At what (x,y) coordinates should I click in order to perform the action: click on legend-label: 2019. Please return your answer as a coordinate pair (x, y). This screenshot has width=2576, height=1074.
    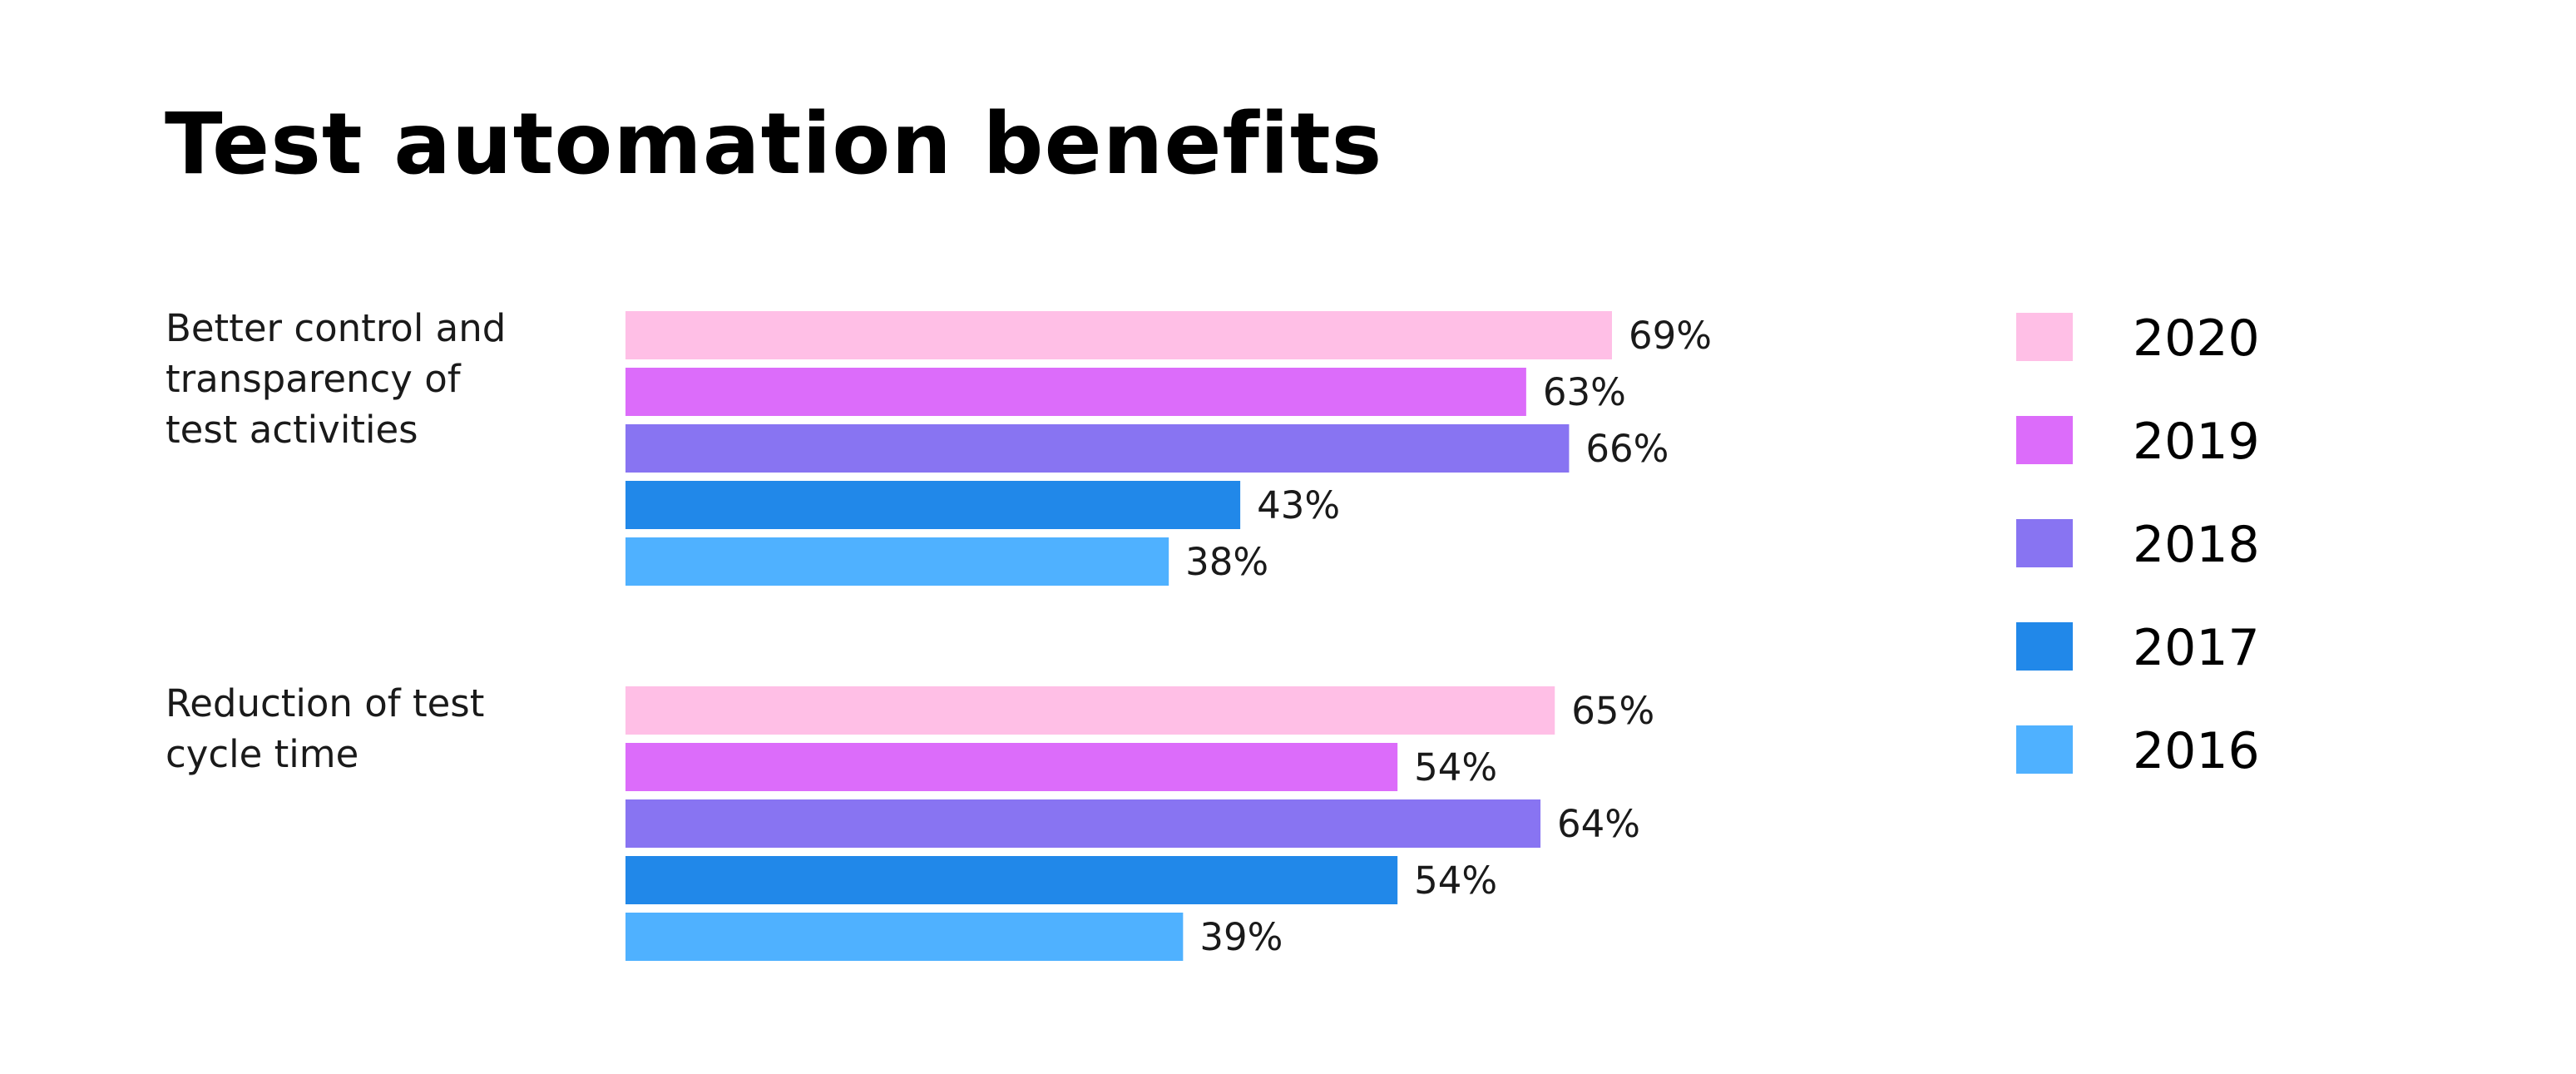
    Looking at the image, I should click on (2196, 442).